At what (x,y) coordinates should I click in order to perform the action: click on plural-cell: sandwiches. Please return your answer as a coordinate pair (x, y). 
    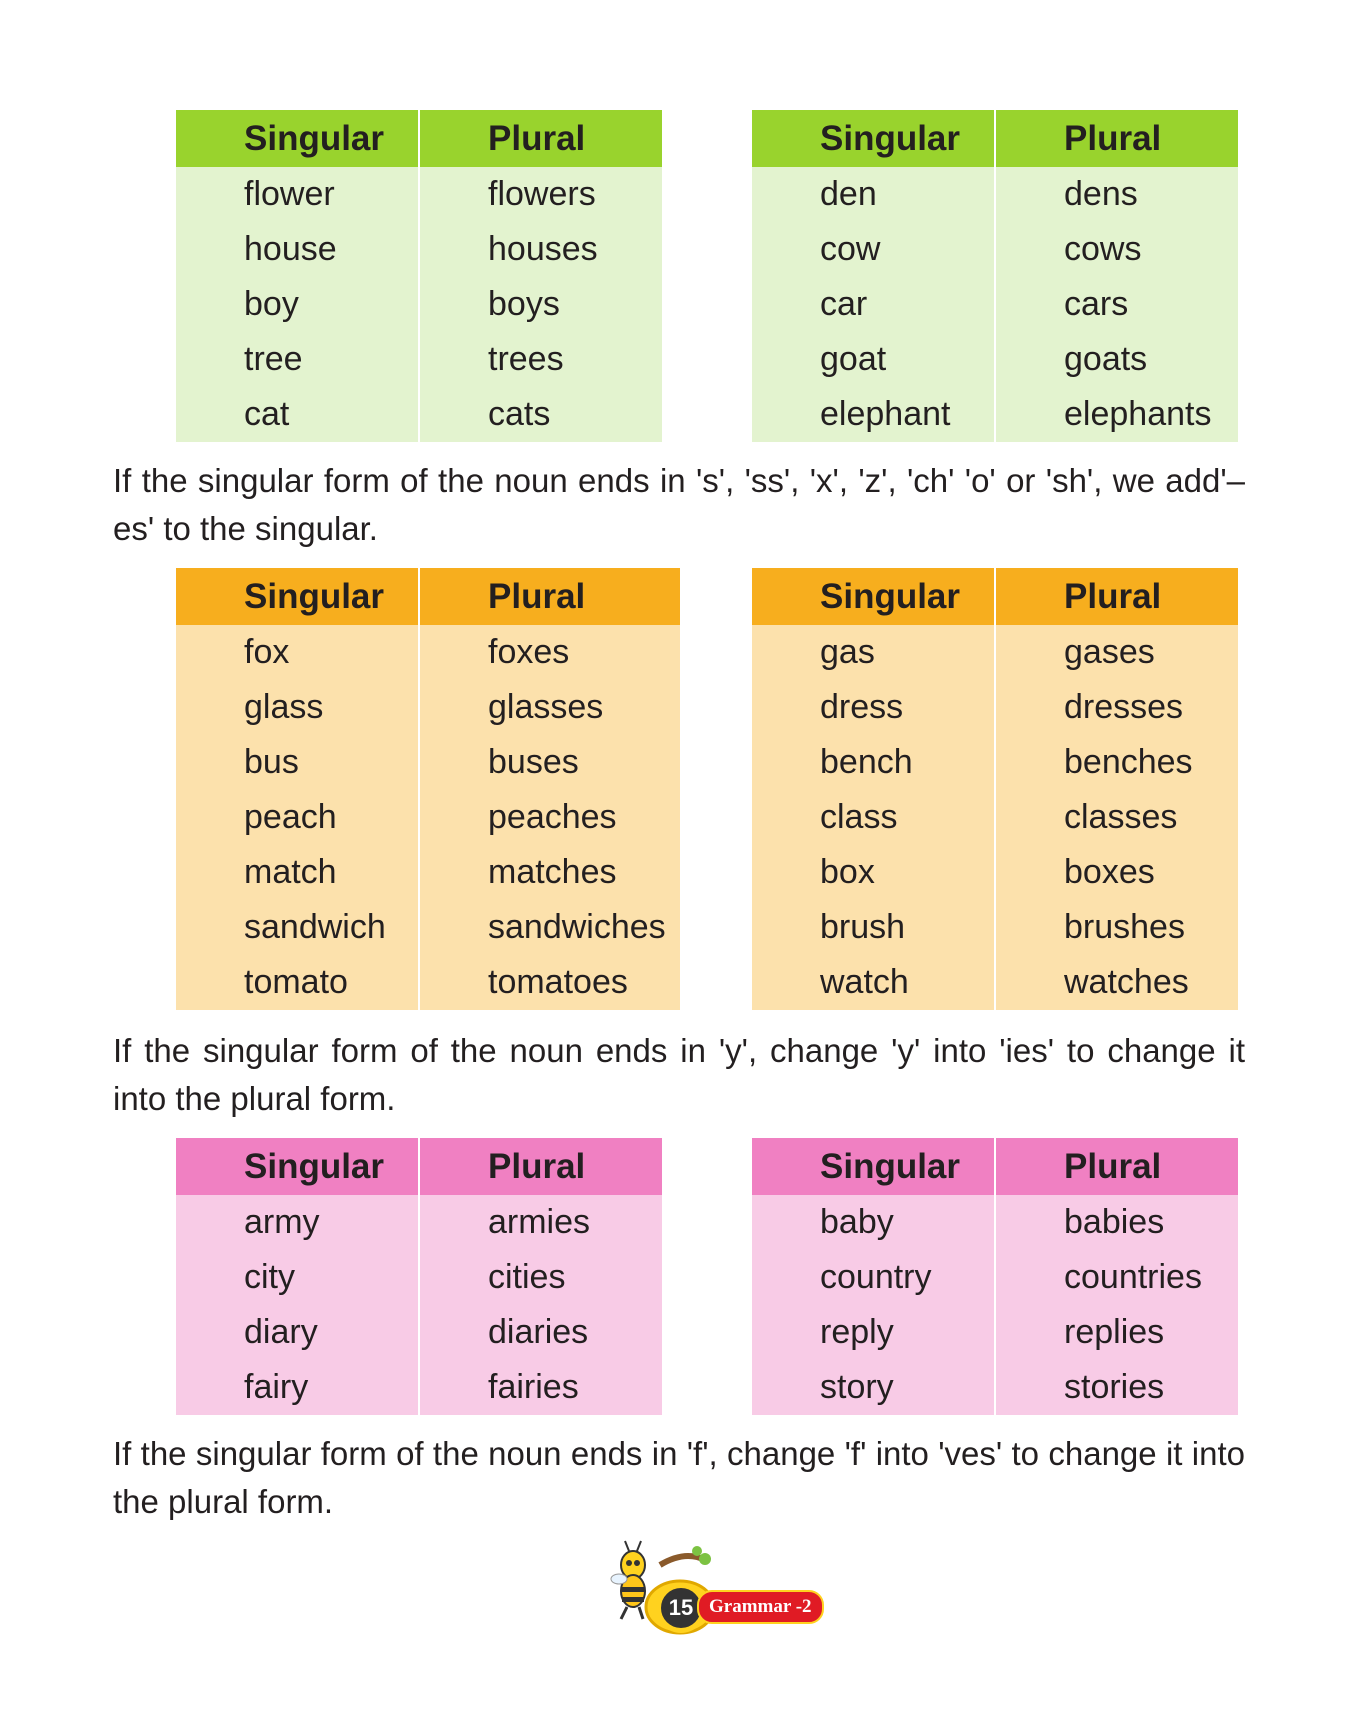
    Looking at the image, I should click on (549, 927).